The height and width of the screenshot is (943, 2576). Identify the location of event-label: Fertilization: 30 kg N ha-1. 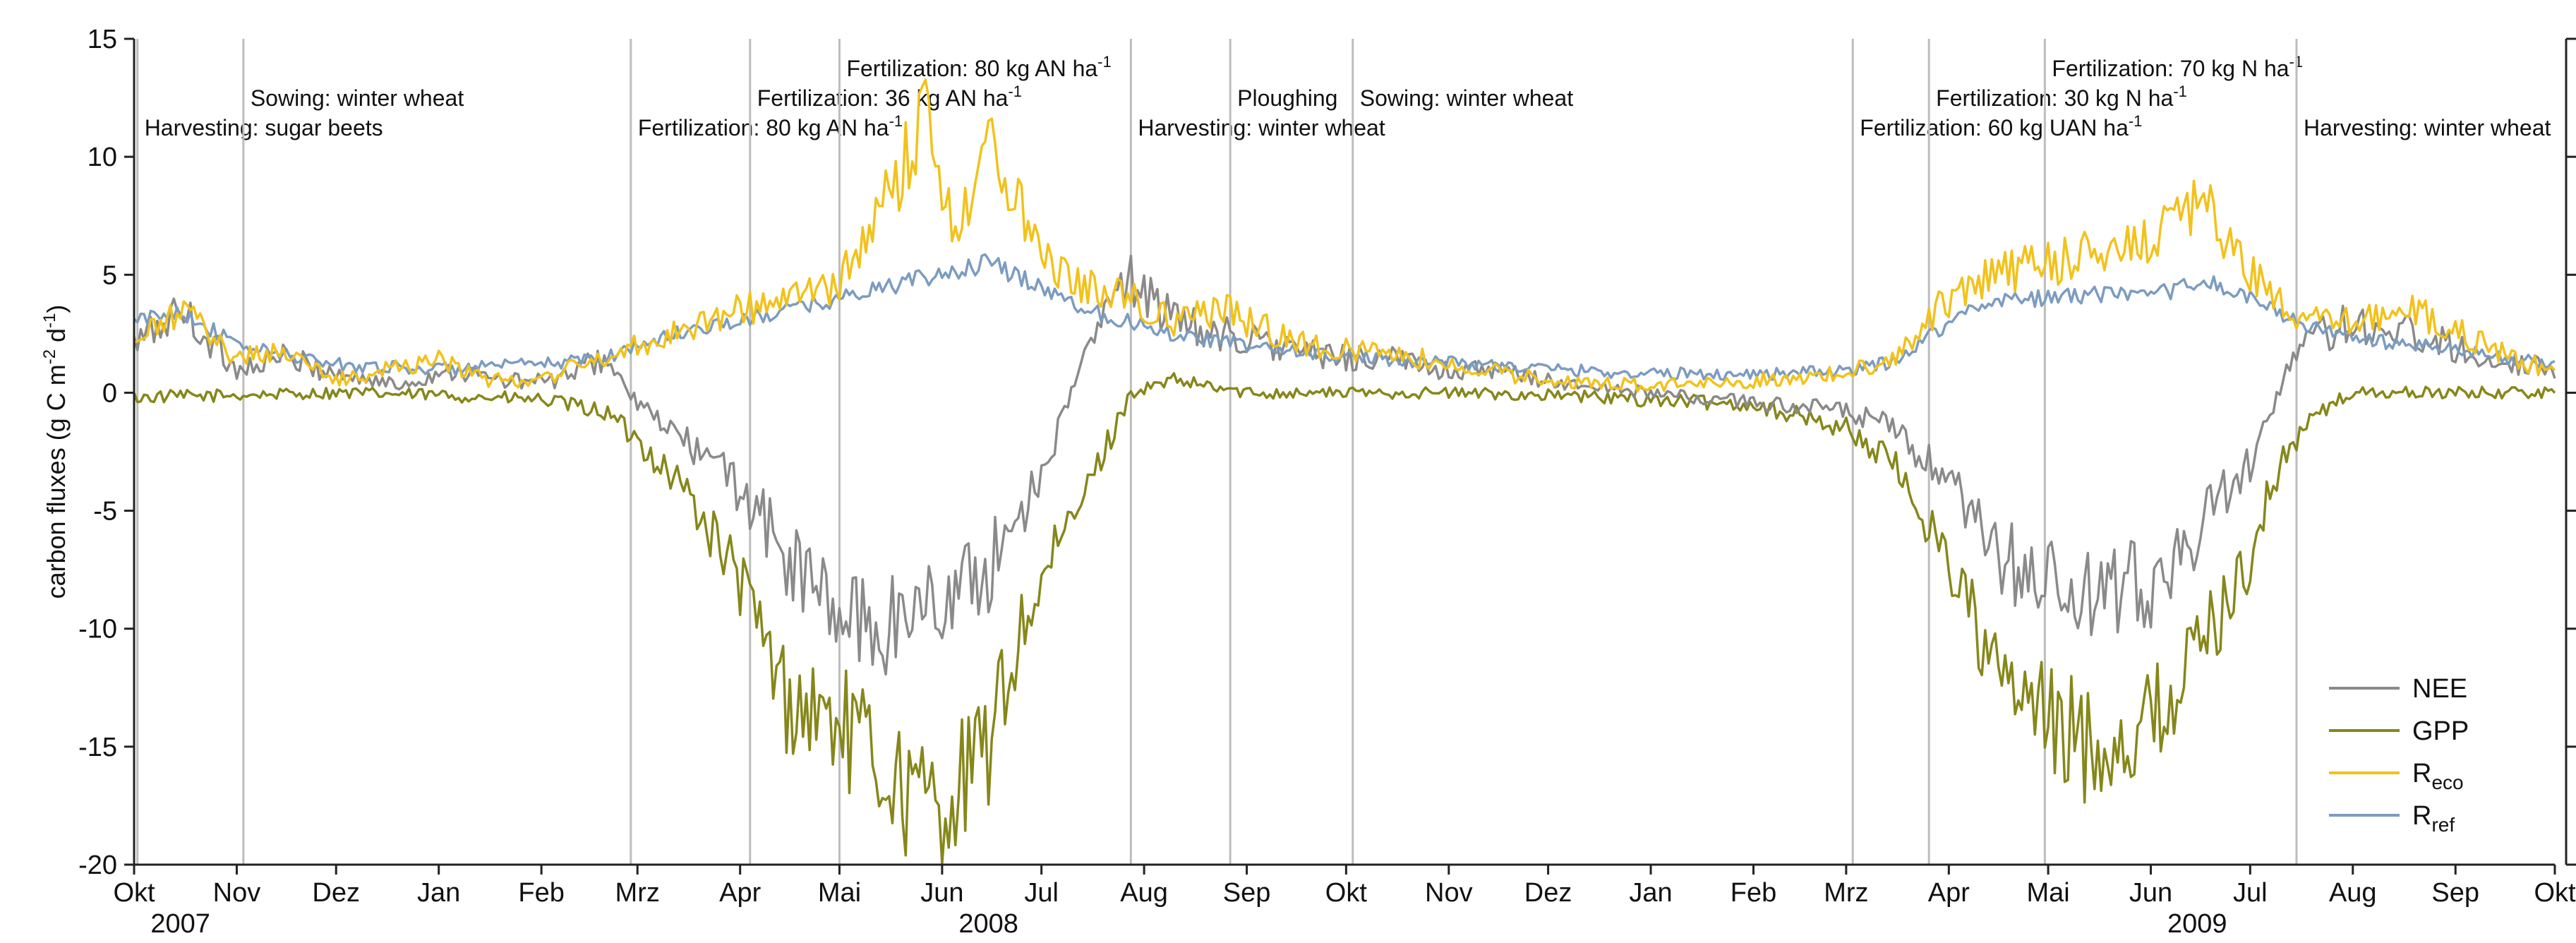
(2061, 97).